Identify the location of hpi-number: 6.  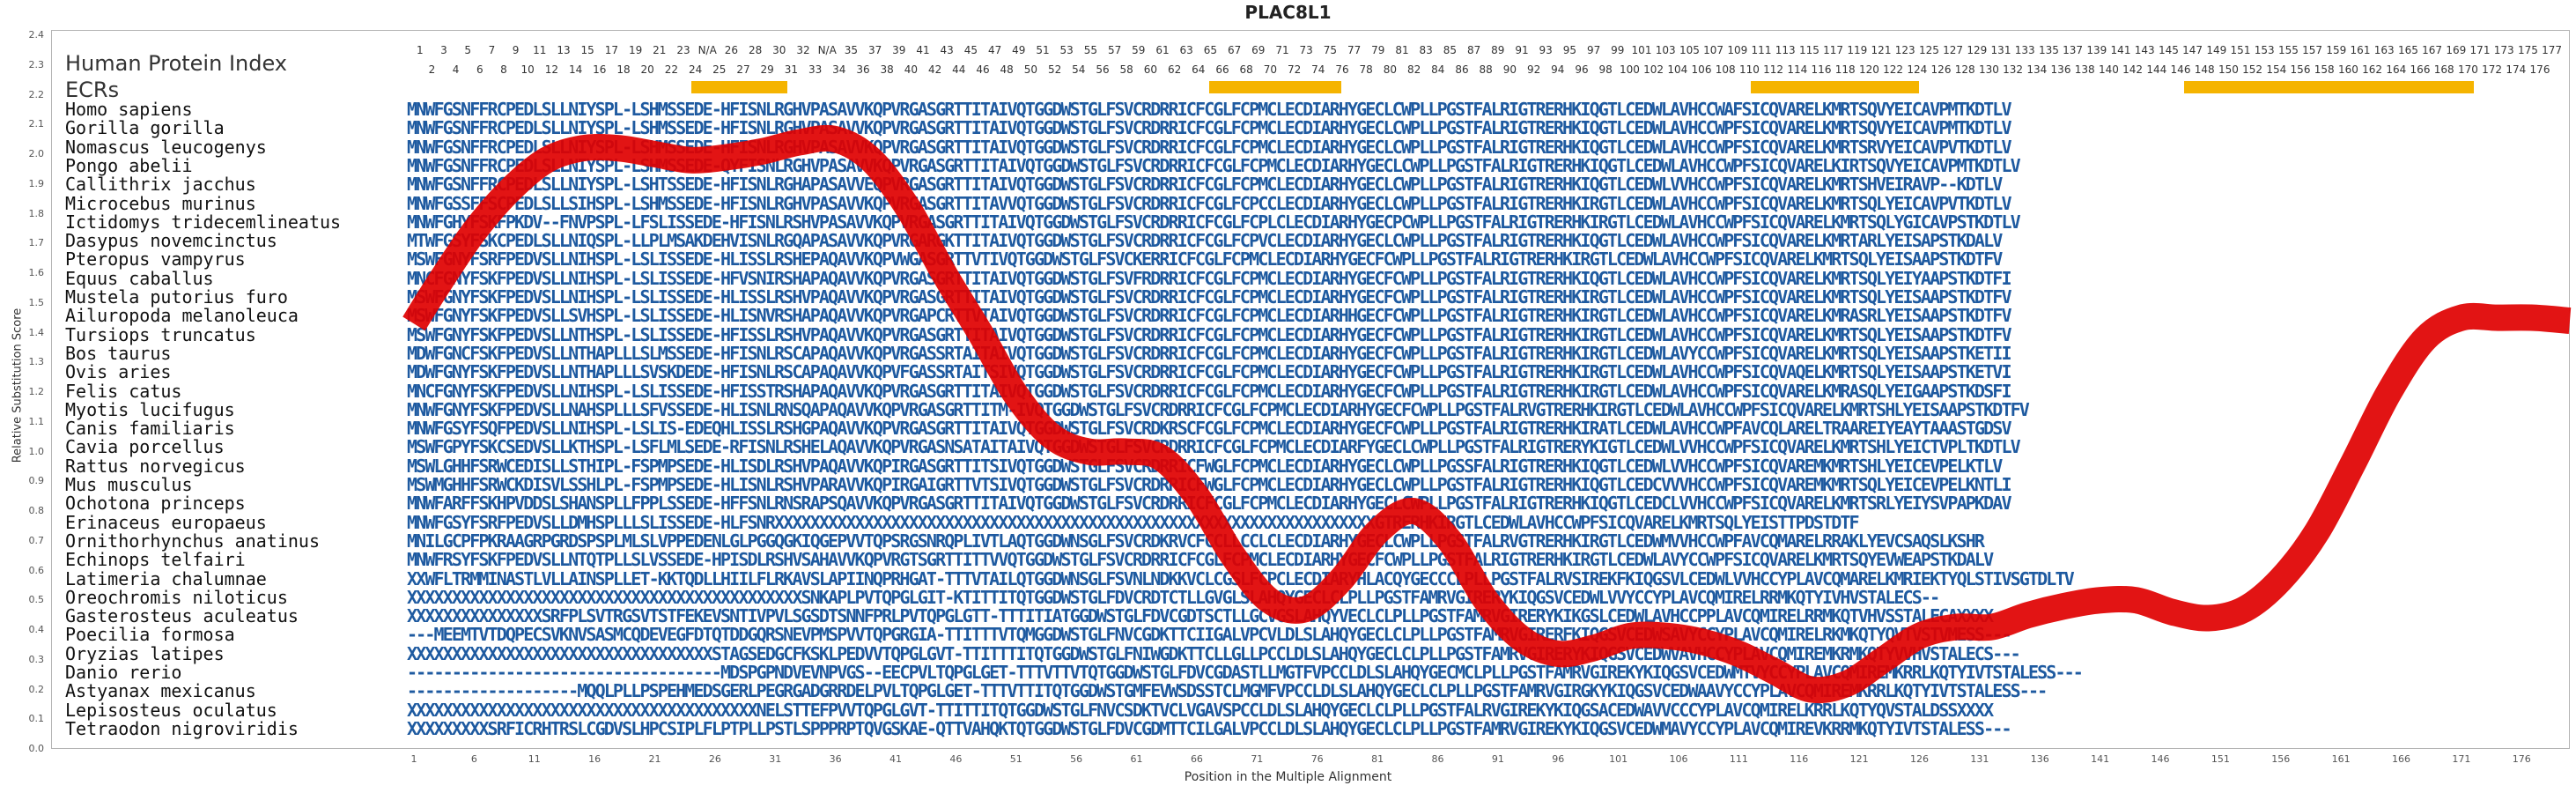
(479, 69).